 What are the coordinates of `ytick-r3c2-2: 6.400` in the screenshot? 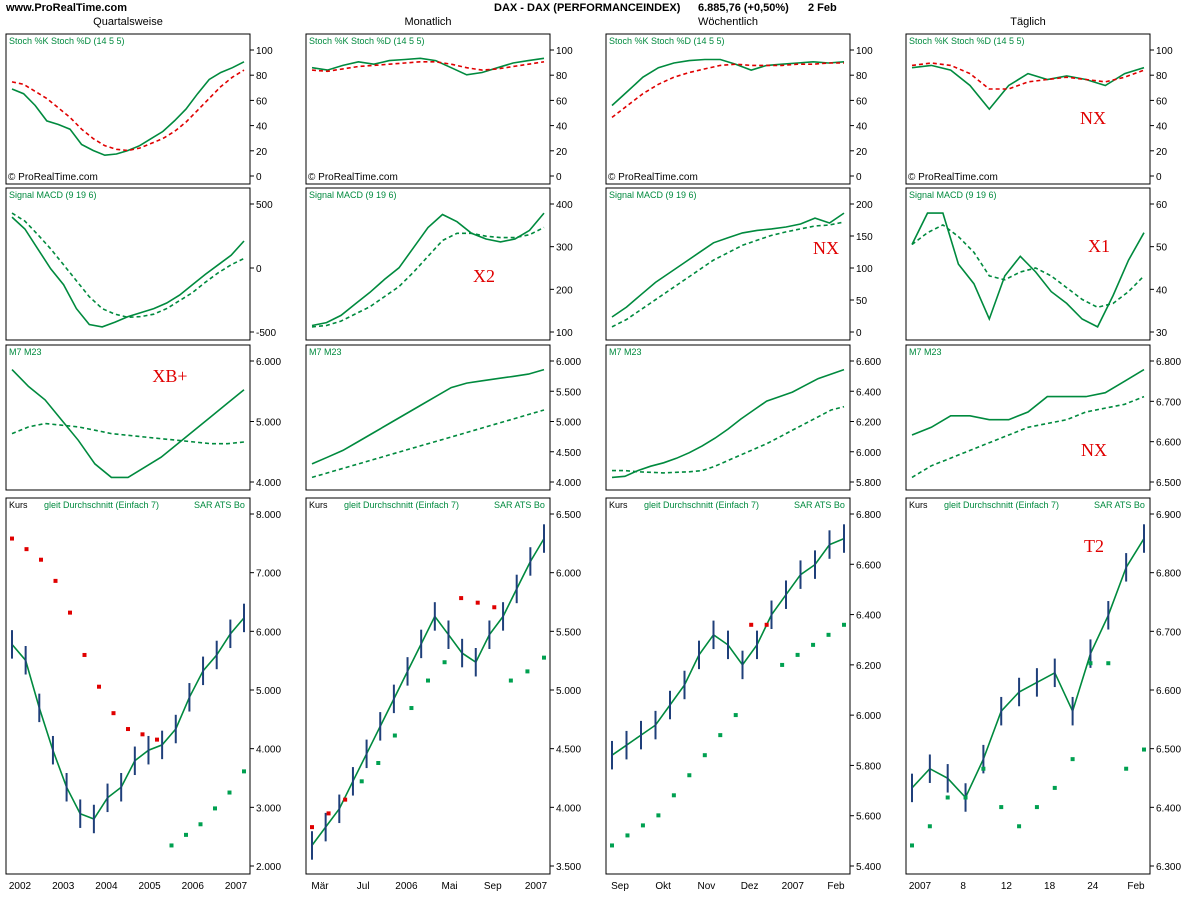 It's located at (868, 616).